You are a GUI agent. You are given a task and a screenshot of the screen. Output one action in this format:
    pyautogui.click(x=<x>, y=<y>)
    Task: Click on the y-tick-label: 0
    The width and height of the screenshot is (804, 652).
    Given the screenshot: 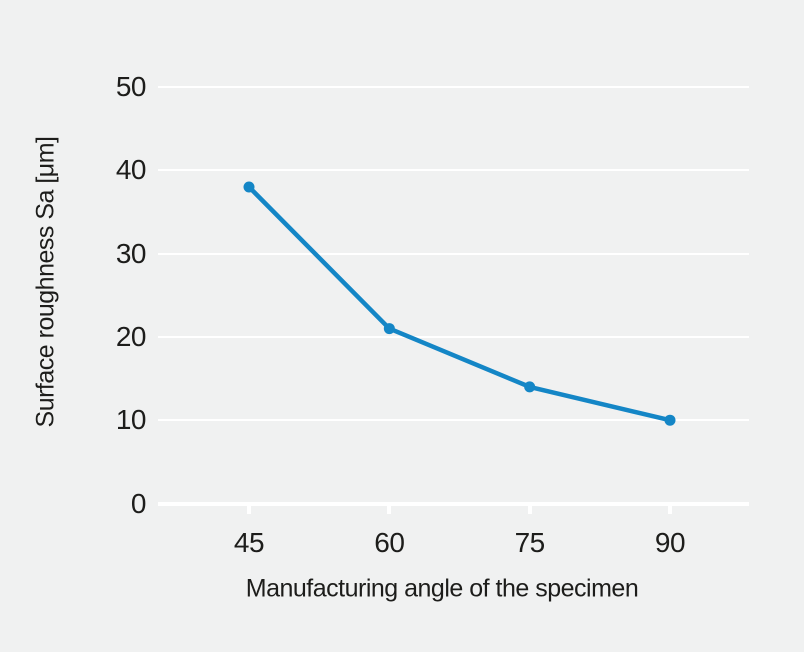 What is the action you would take?
    pyautogui.click(x=138, y=503)
    